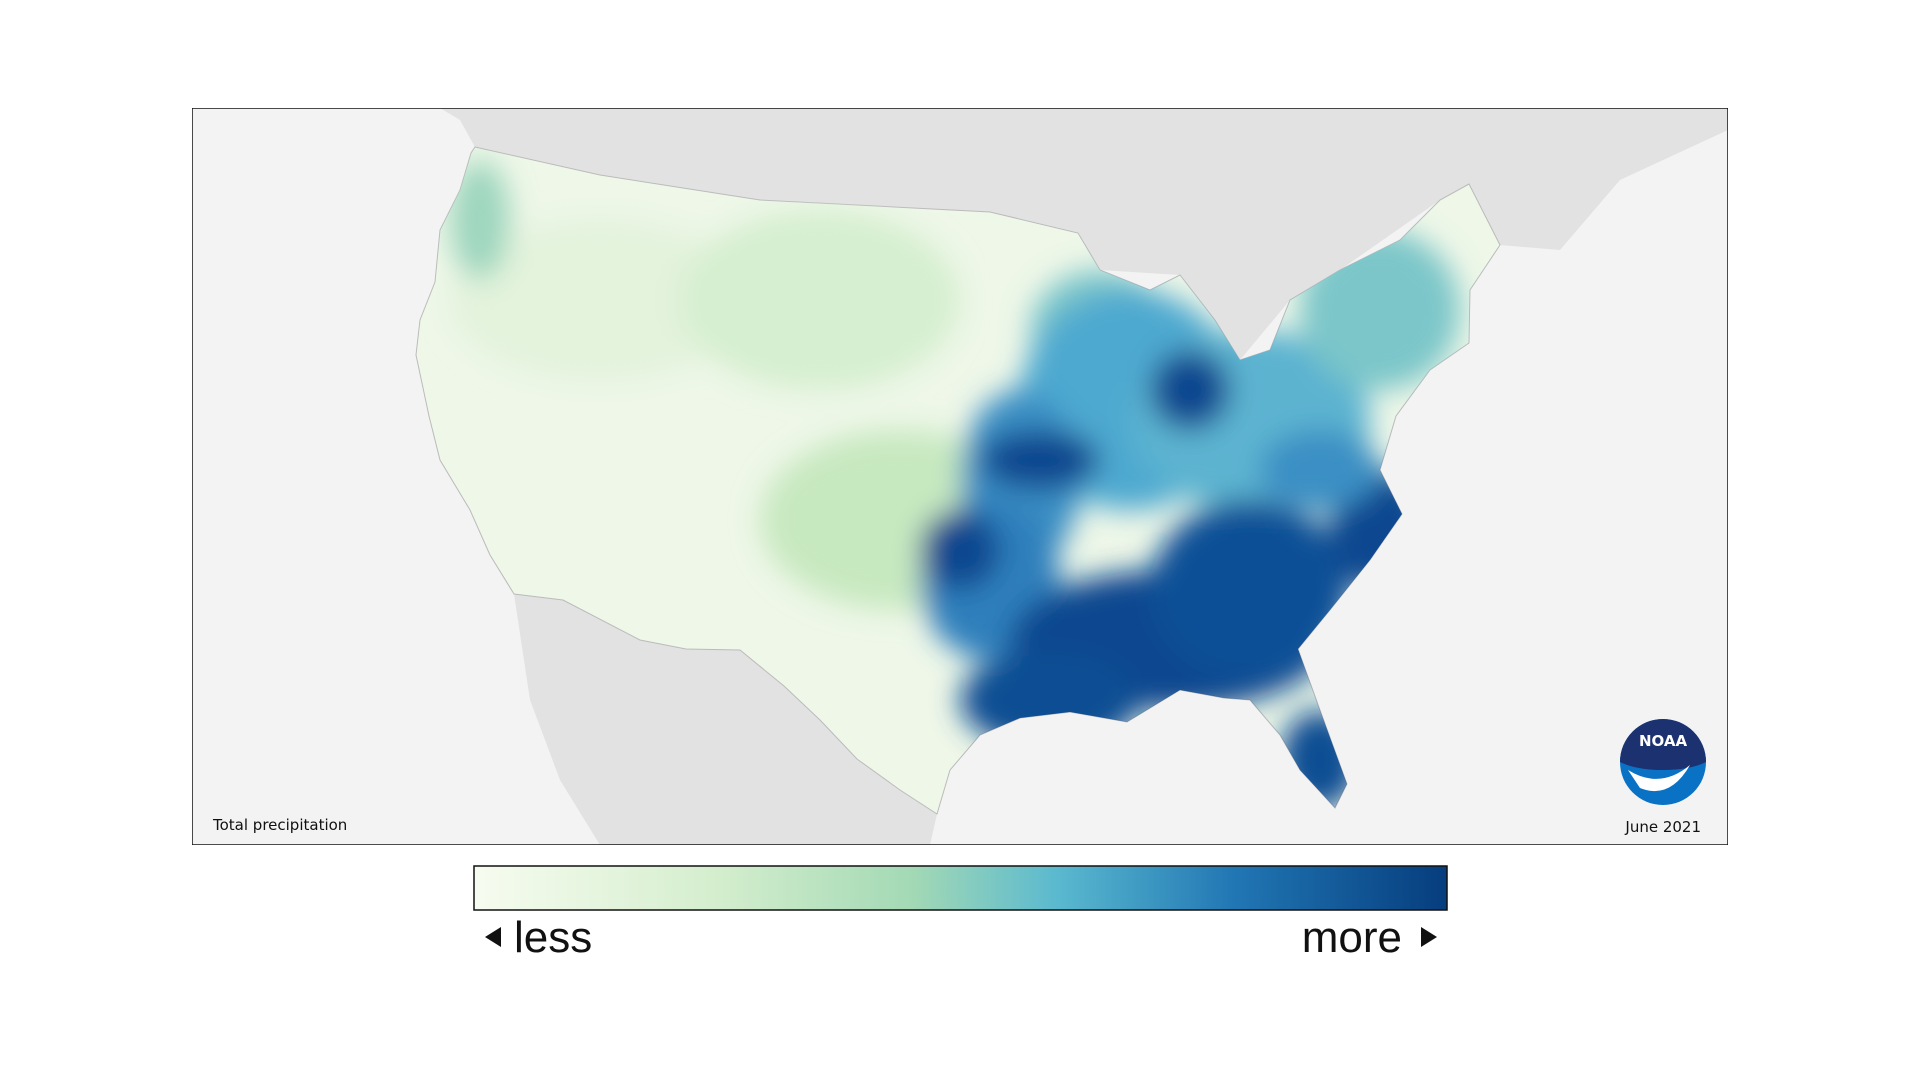  I want to click on arrow-left, so click(493, 937).